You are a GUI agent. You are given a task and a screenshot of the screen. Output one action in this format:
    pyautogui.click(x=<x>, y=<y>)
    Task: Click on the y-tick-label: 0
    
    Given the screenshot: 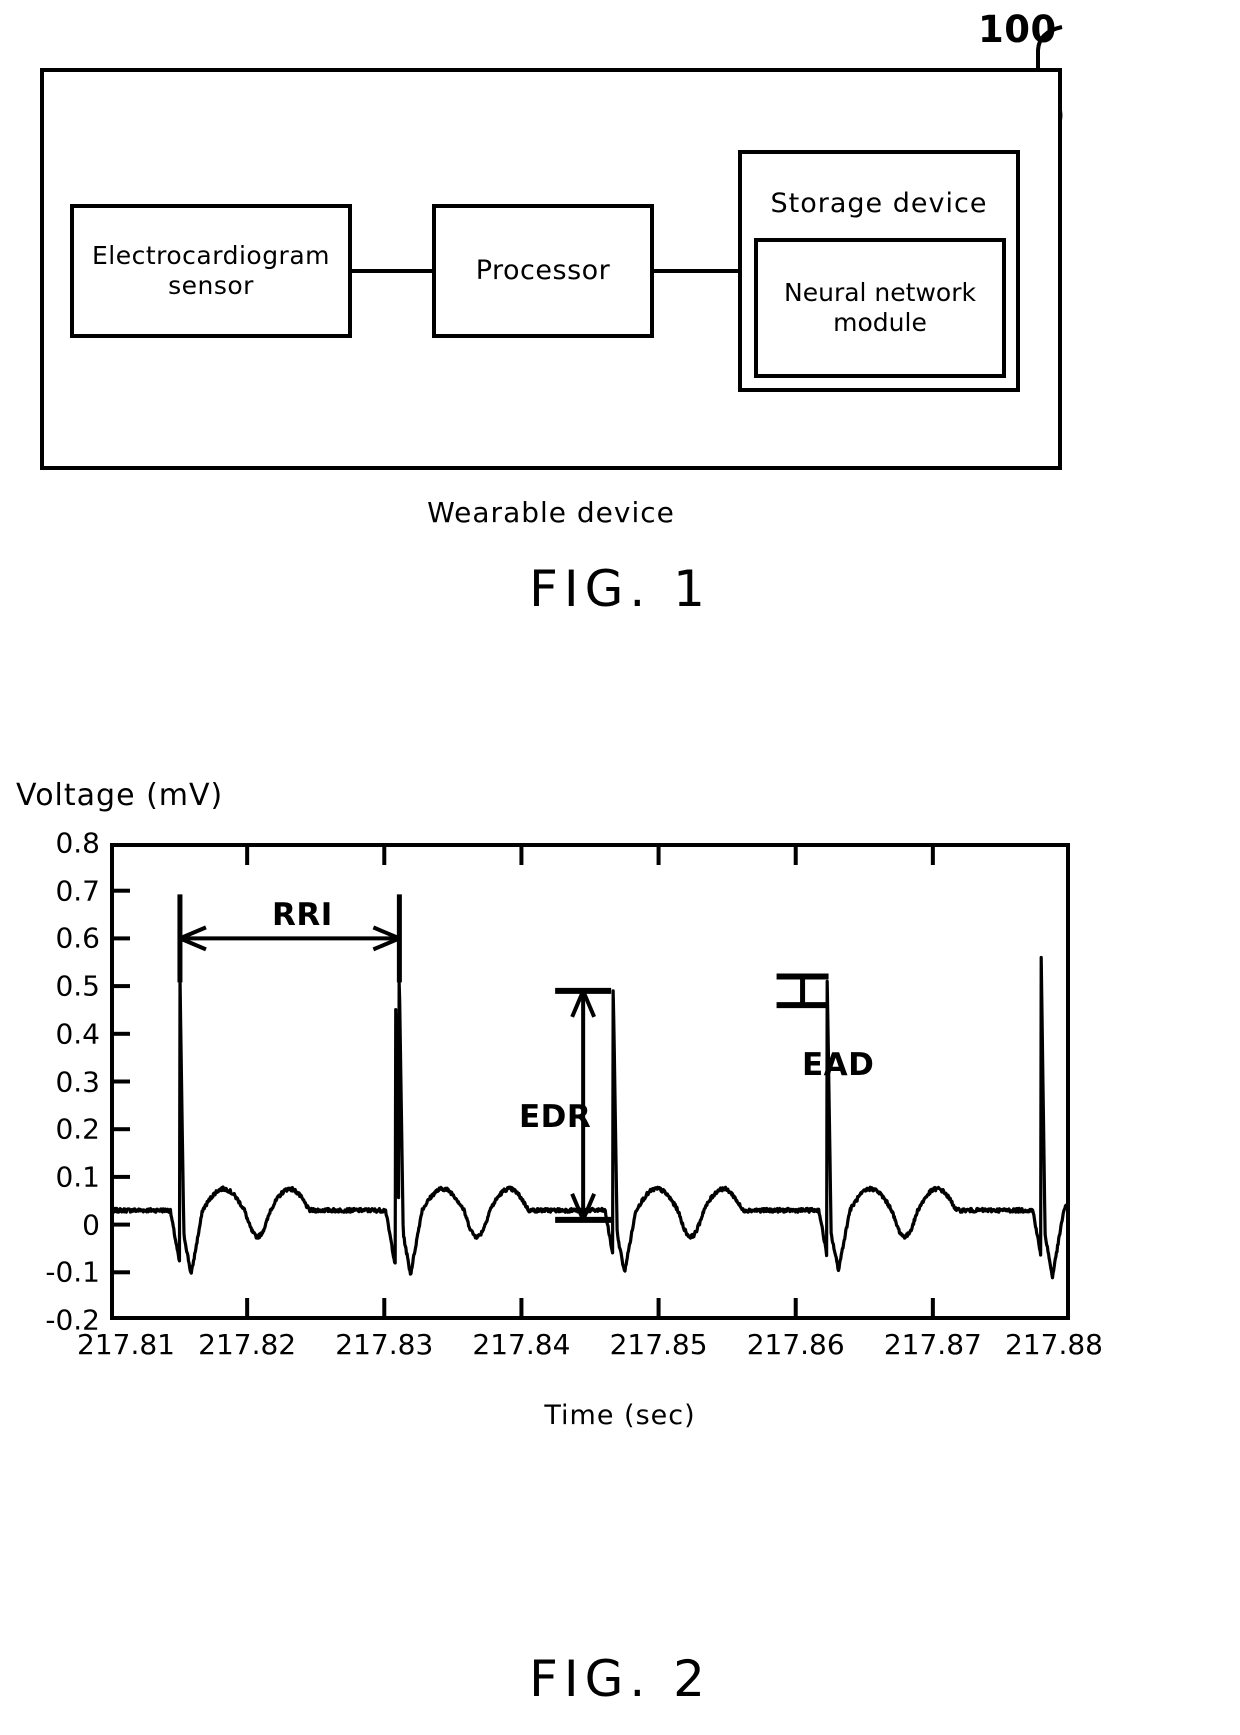 What is the action you would take?
    pyautogui.click(x=91, y=1225)
    